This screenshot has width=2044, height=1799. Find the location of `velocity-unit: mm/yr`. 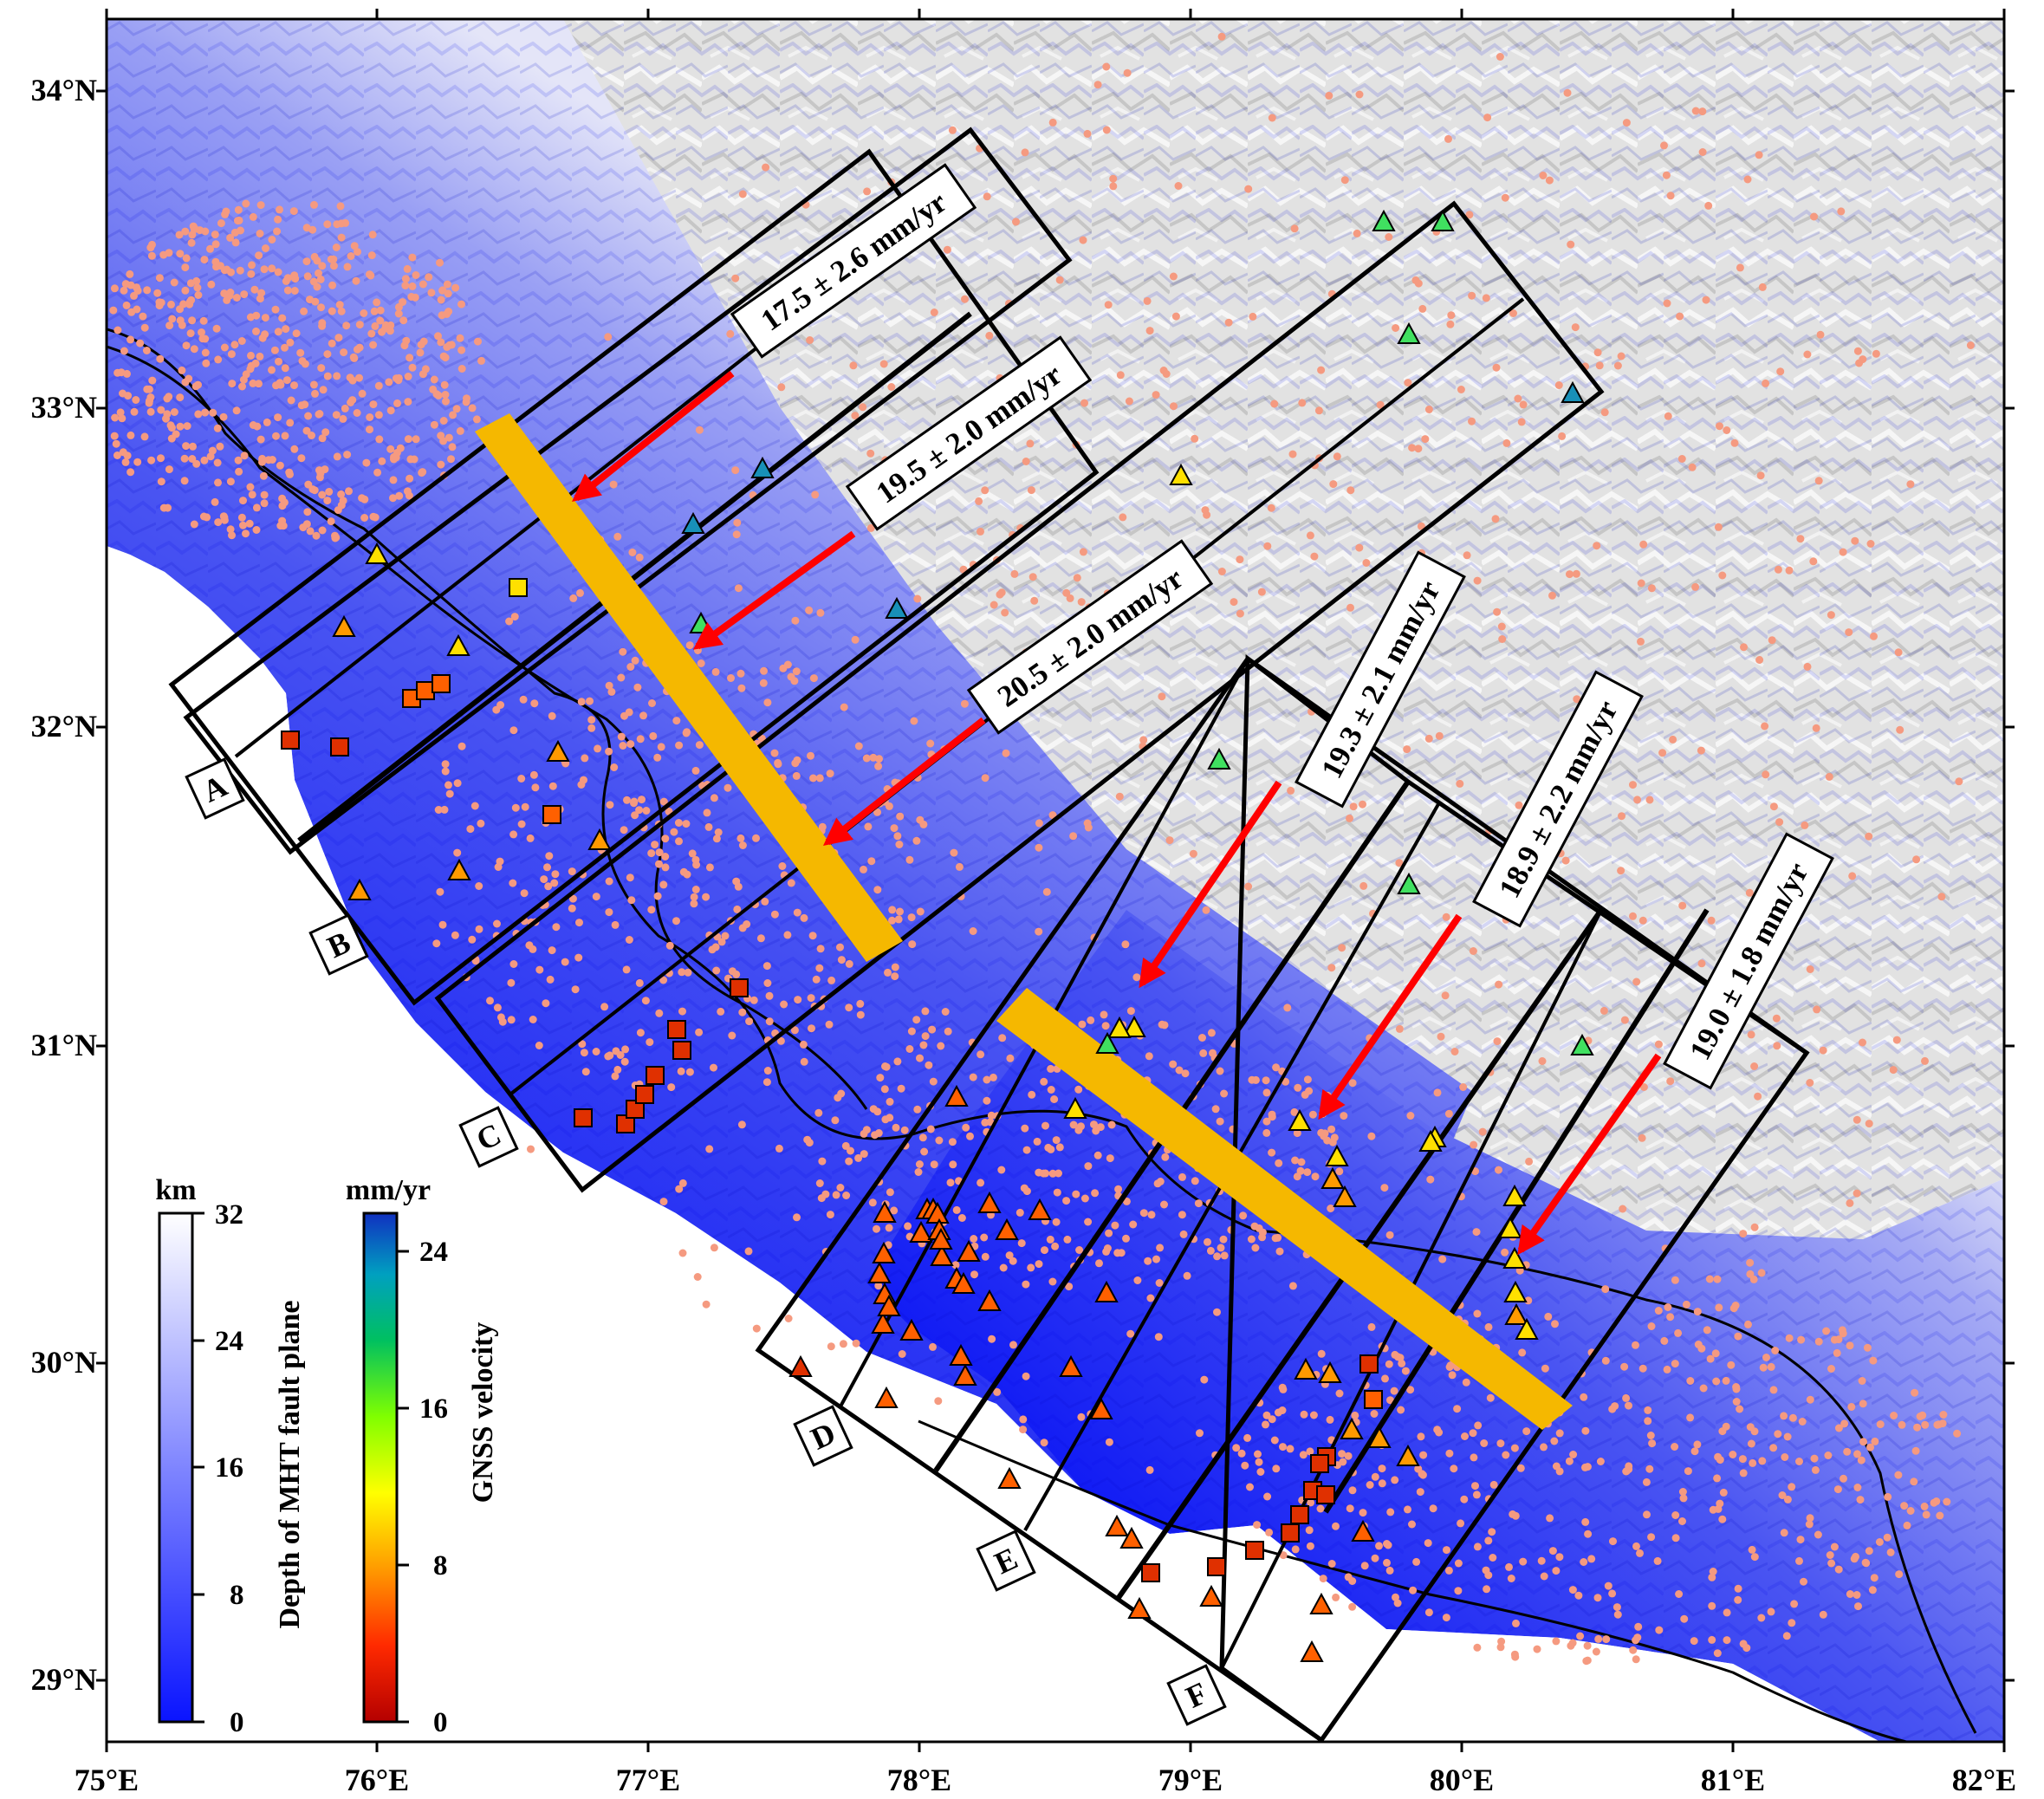

velocity-unit: mm/yr is located at coordinates (389, 1190).